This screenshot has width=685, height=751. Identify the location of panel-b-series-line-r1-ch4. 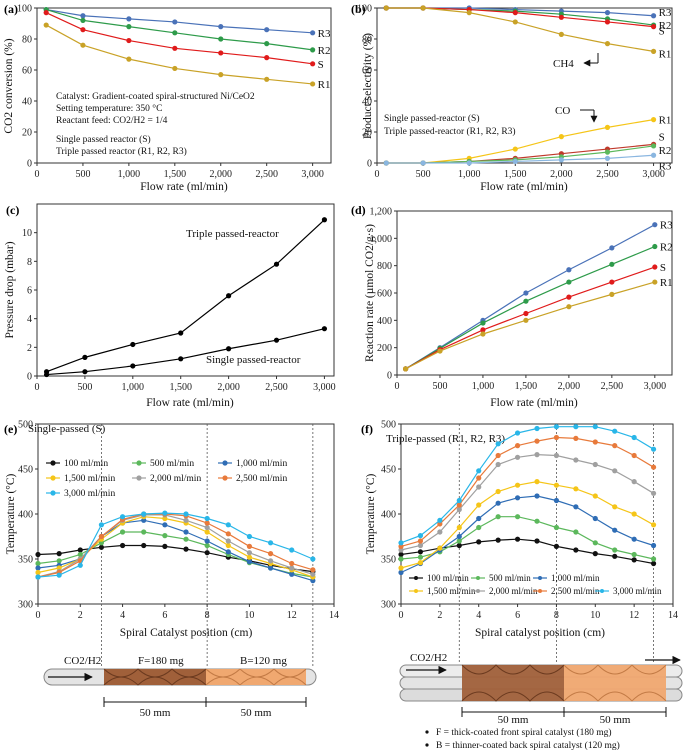
(520, 29).